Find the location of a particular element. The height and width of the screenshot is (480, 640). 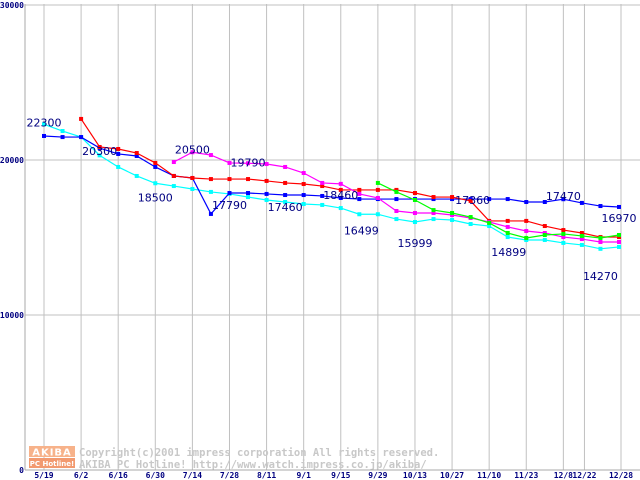

annotation-label: 18460 is located at coordinates (340, 195).